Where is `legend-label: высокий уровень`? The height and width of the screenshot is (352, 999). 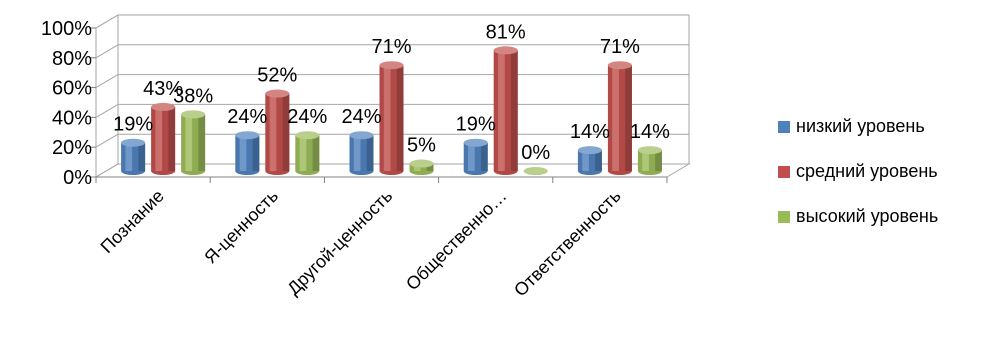
legend-label: высокий уровень is located at coordinates (867, 216).